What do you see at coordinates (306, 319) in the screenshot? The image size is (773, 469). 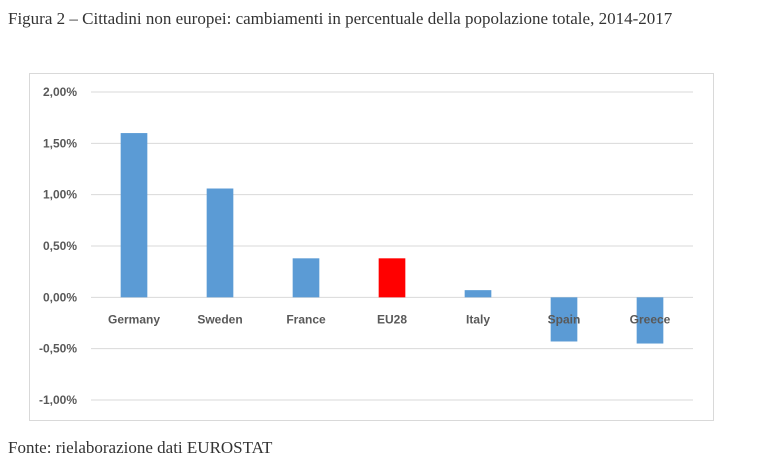 I see `x-tick-label: France` at bounding box center [306, 319].